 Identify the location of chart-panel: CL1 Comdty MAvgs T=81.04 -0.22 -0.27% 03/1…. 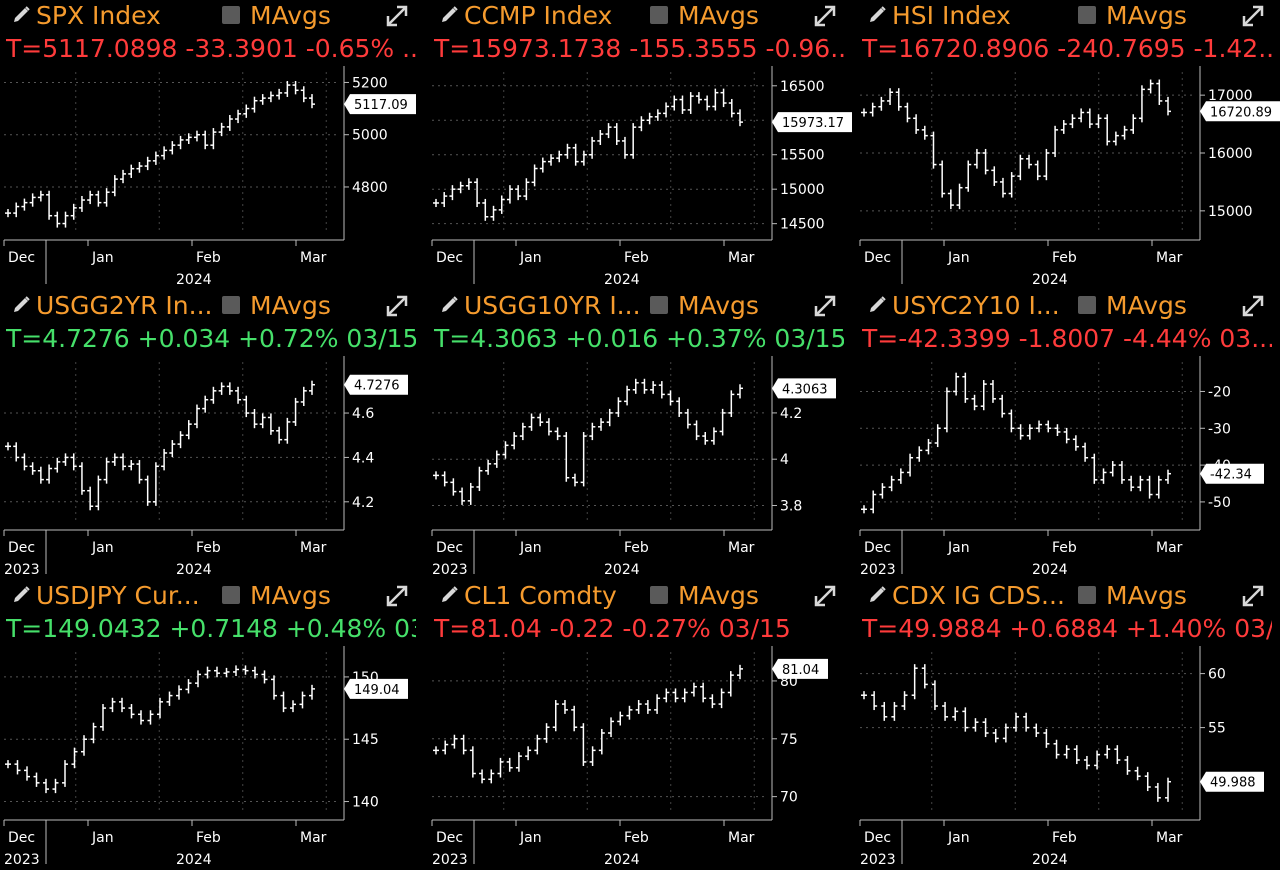
(641, 725).